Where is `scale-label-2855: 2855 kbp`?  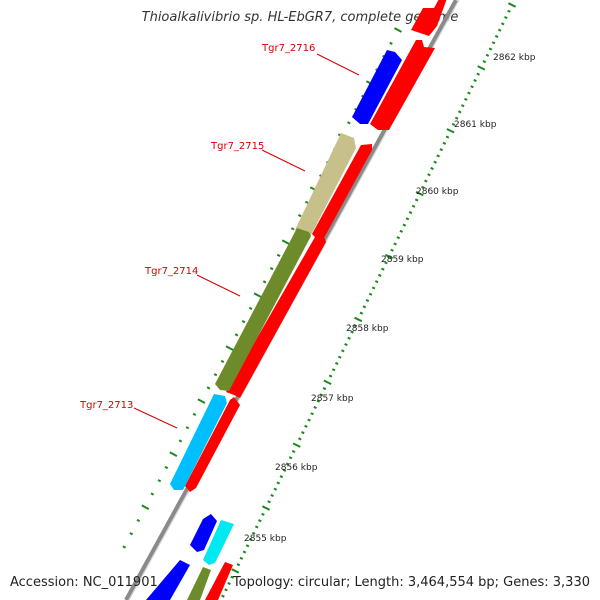
scale-label-2855: 2855 kbp is located at coordinates (265, 539).